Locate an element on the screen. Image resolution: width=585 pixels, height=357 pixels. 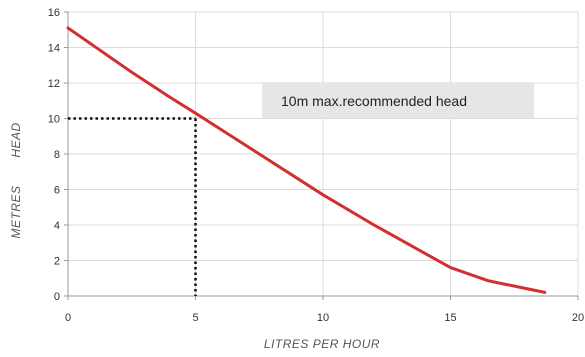
annotation: 10m max.recommended head is located at coordinates (398, 100).